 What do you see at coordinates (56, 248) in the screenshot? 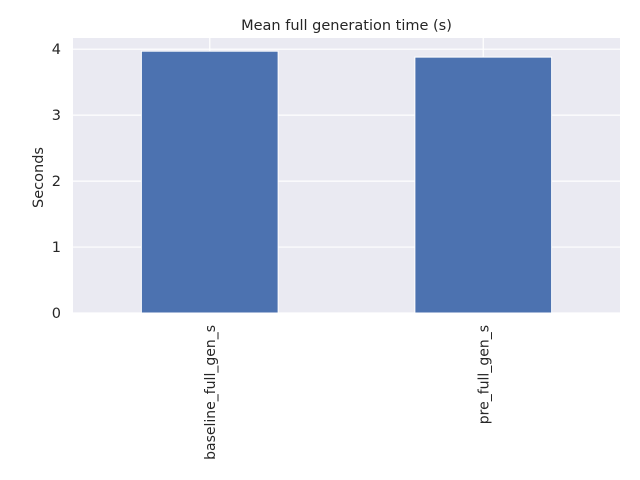
I see `y-tick-label: 1` at bounding box center [56, 248].